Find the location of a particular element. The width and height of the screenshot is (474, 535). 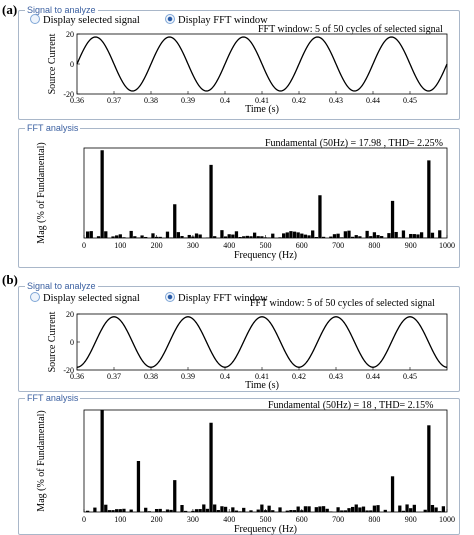

y-axis-label: Source Current is located at coordinates (52, 341).